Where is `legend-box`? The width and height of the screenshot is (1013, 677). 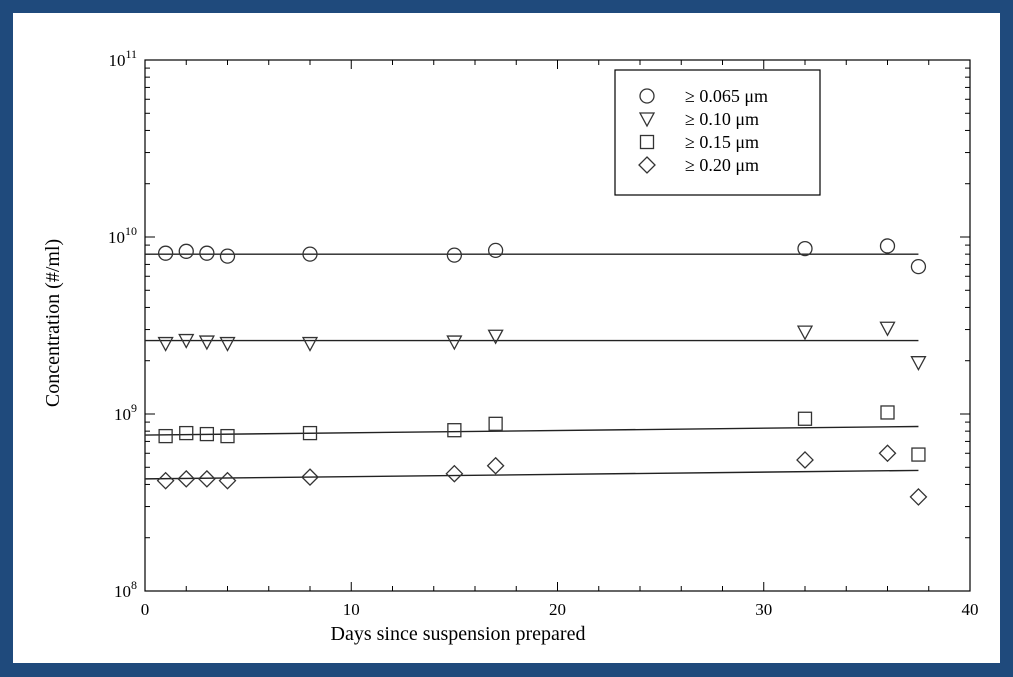
legend-box is located at coordinates (717, 132).